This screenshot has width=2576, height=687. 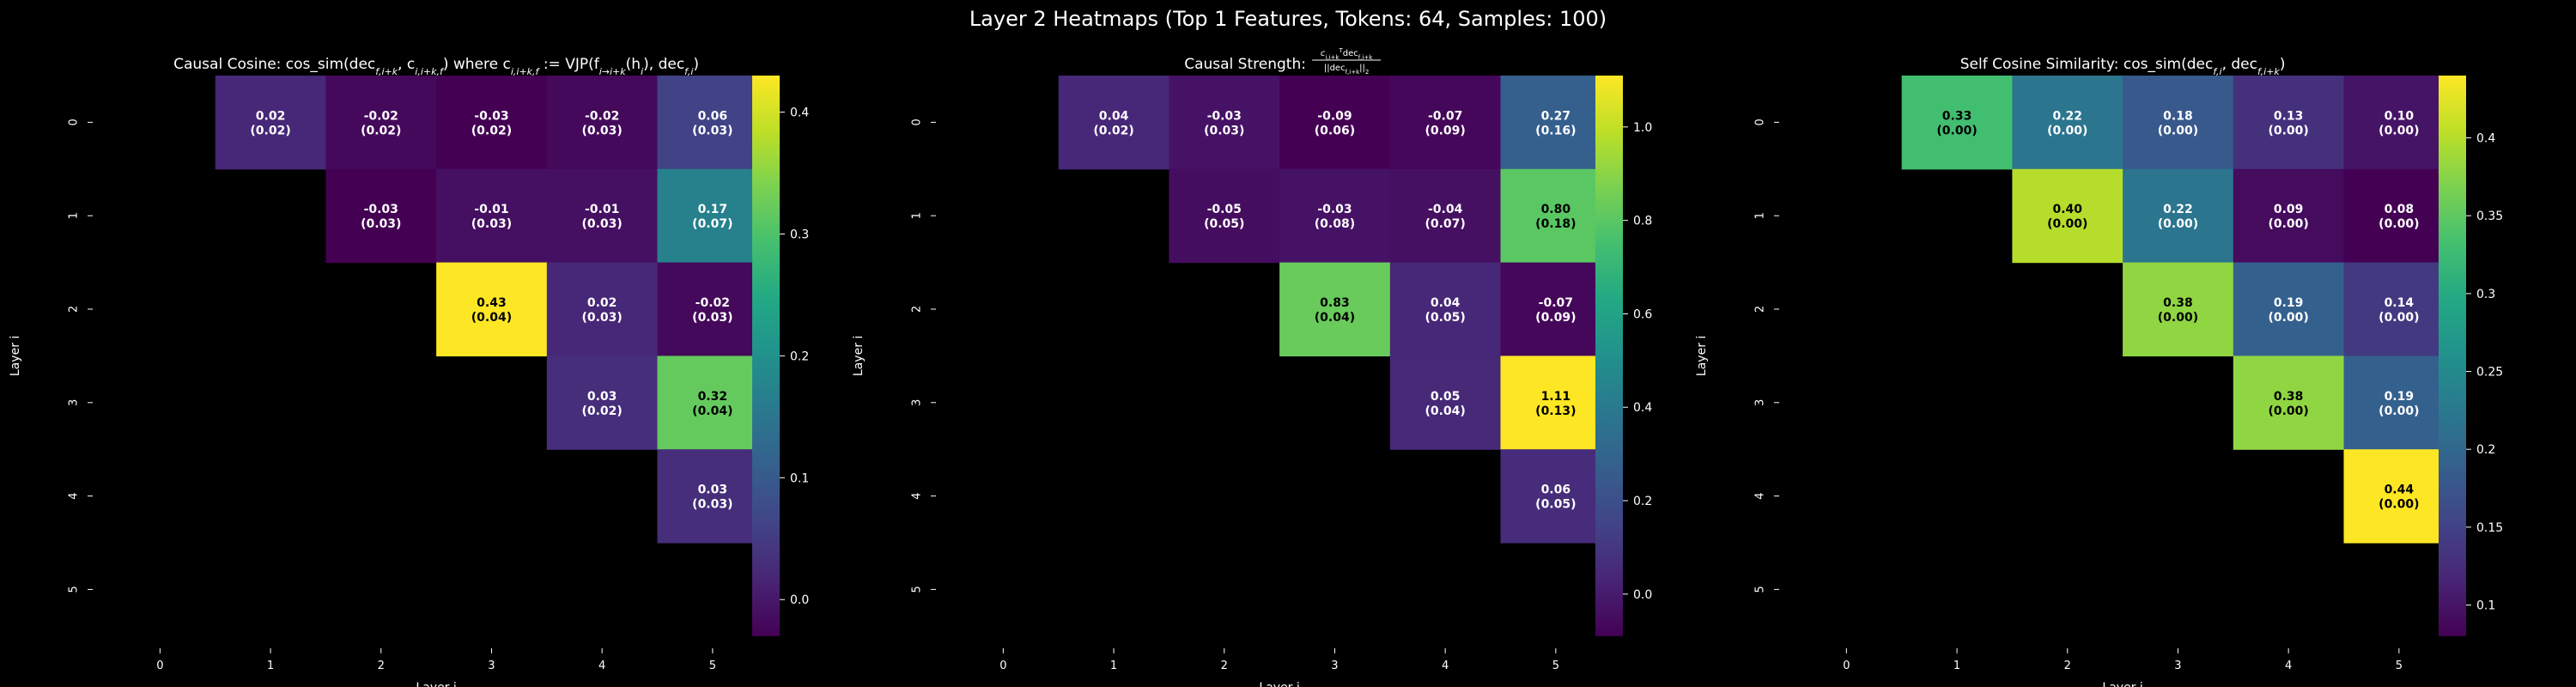 What do you see at coordinates (2485, 606) in the screenshot?
I see `colorbar-tick-label: 0.1` at bounding box center [2485, 606].